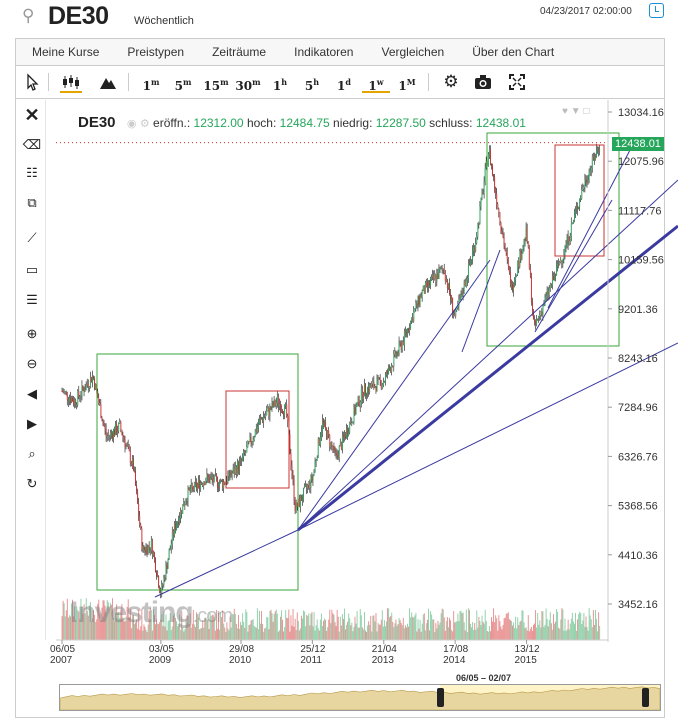 This screenshot has width=678, height=718. Describe the element at coordinates (32, 333) in the screenshot. I see `zoom-in-icon: ⊕` at that location.